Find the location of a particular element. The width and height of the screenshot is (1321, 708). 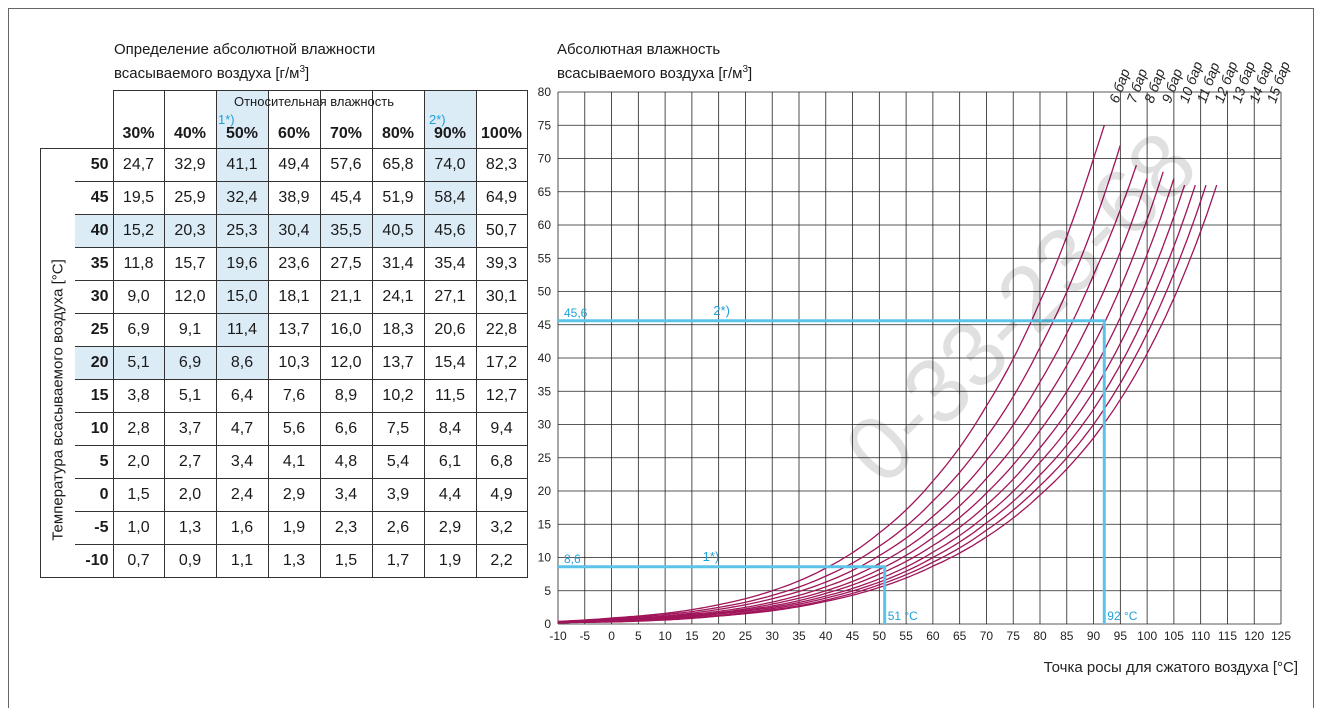

x-tick-label: 100 is located at coordinates (1147, 636).